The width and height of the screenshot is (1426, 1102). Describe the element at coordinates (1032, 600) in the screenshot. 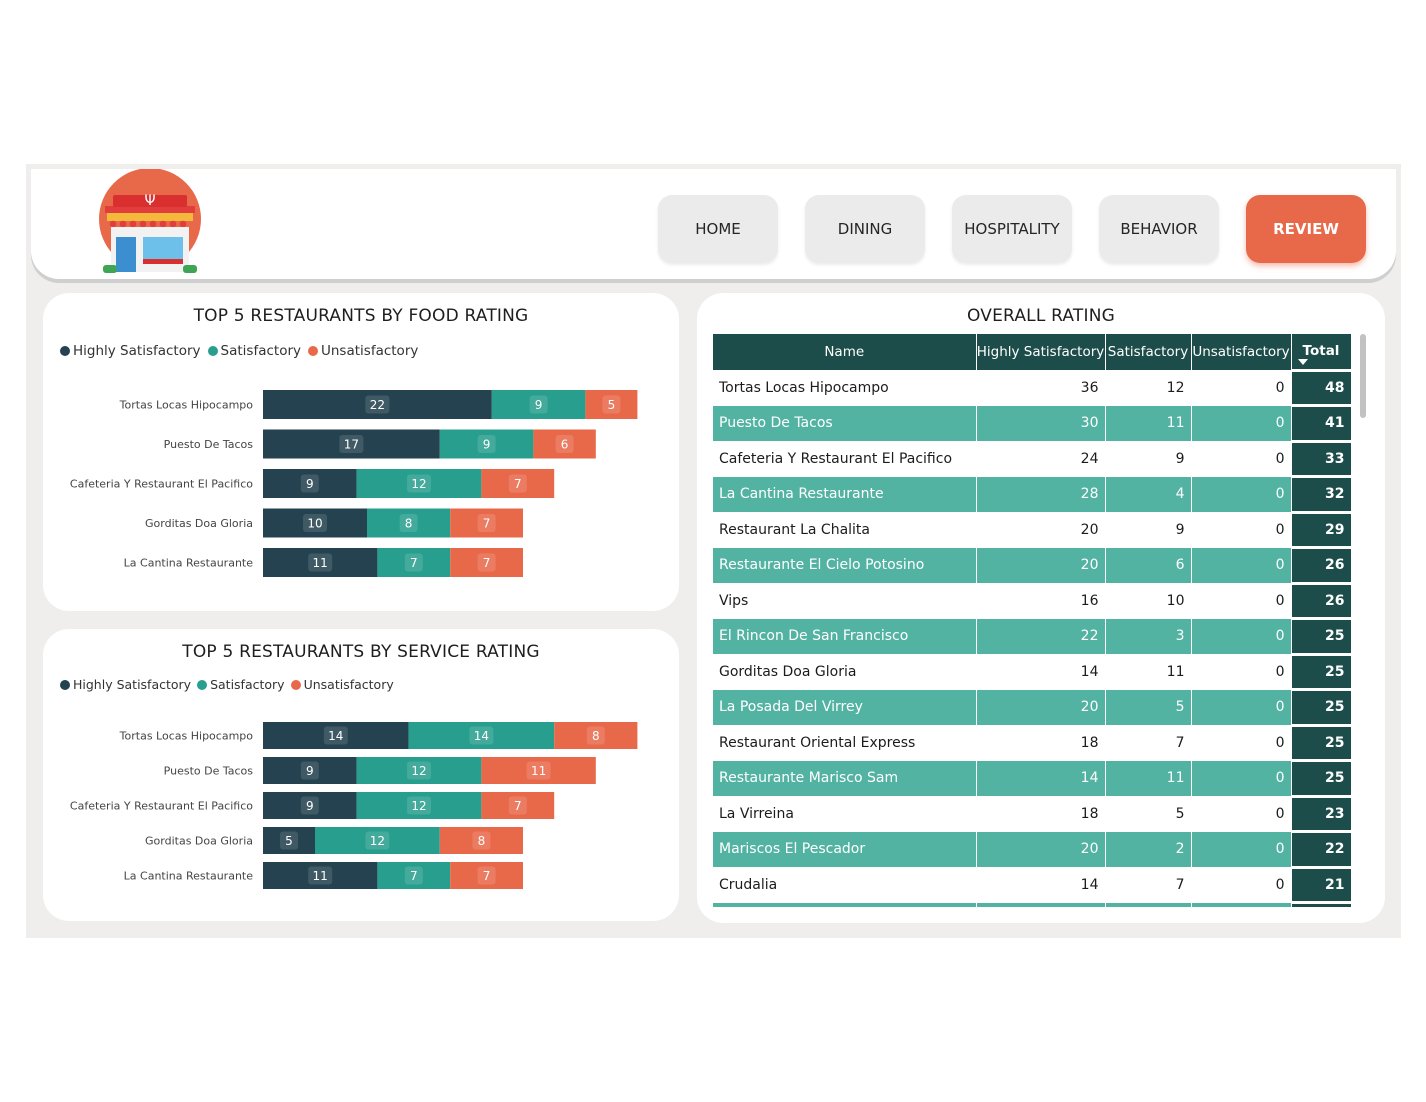

I see `table-row: Vips 16 10 0 26` at that location.